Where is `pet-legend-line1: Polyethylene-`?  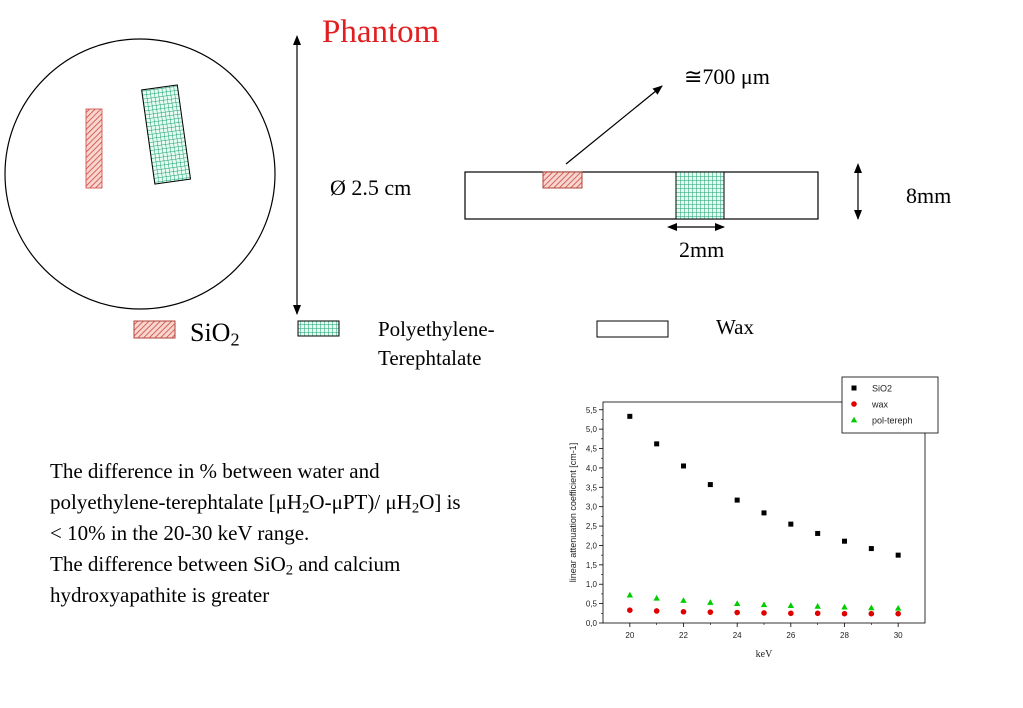
pet-legend-line1: Polyethylene- is located at coordinates (436, 329).